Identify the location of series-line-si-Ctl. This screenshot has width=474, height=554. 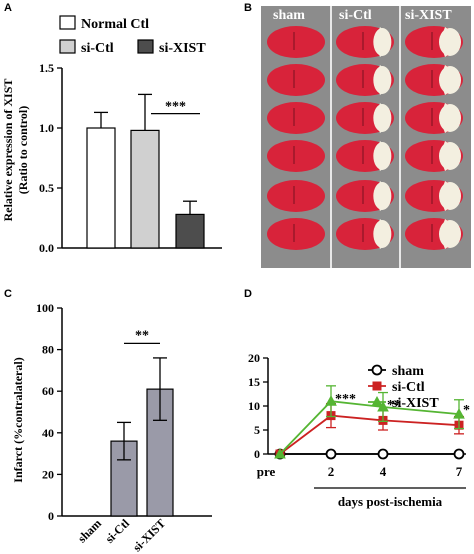
(369, 434).